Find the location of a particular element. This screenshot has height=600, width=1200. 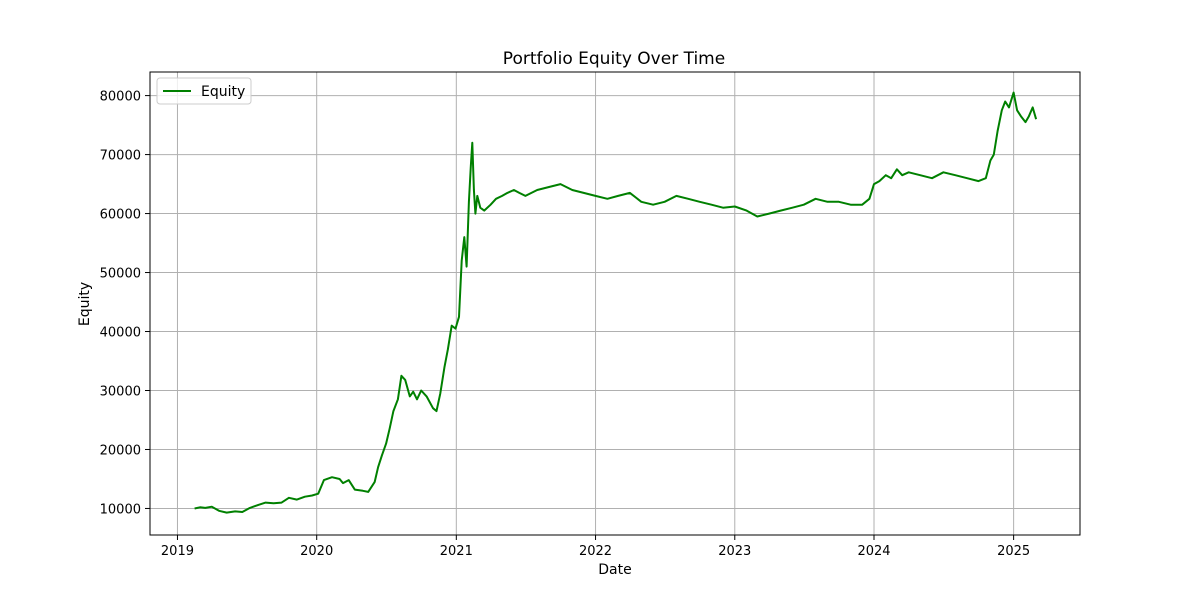

x-tick-label-2023: 2023 is located at coordinates (734, 551).